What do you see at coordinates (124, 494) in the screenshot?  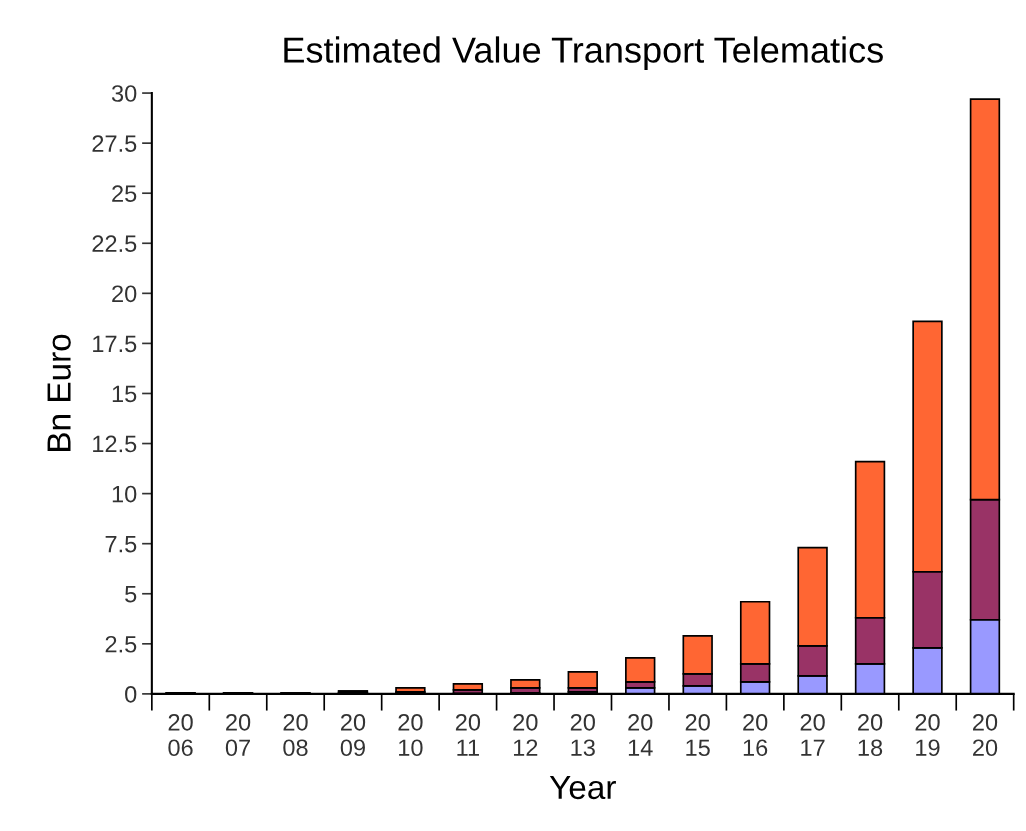 I see `y-tick-label: 10` at bounding box center [124, 494].